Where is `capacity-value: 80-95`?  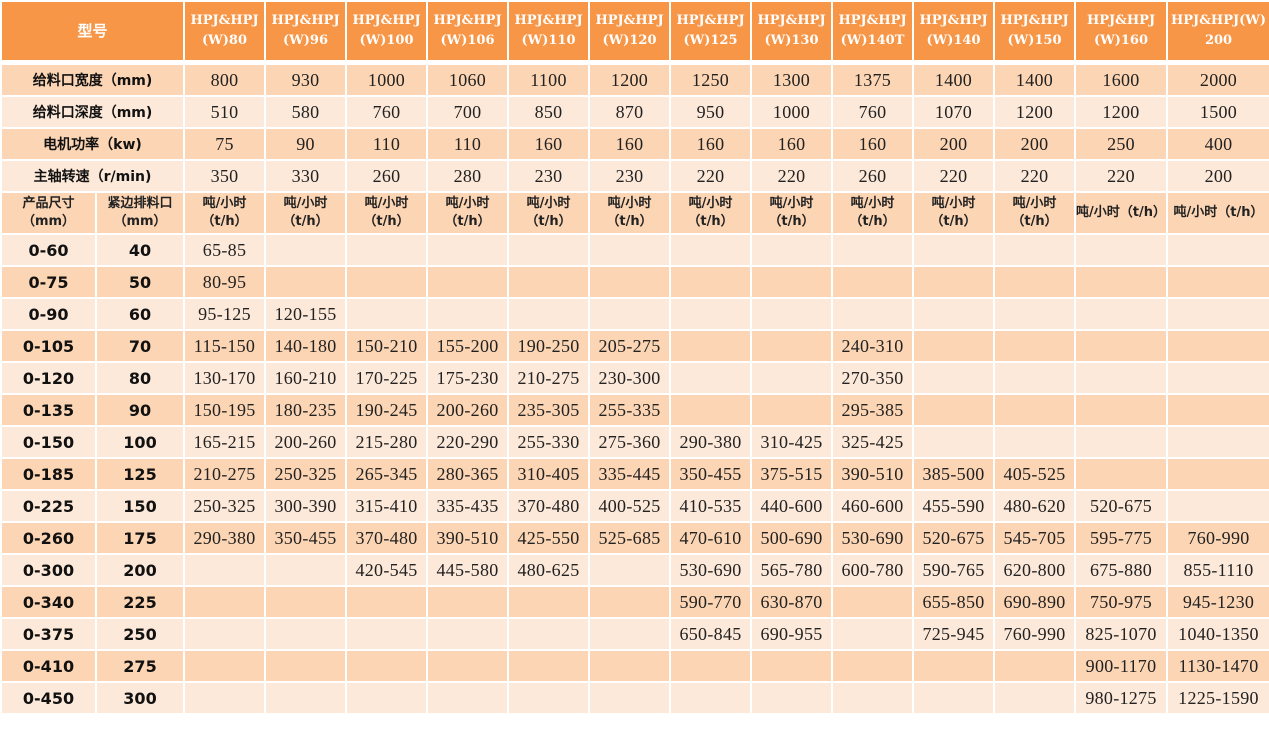
capacity-value: 80-95 is located at coordinates (225, 282).